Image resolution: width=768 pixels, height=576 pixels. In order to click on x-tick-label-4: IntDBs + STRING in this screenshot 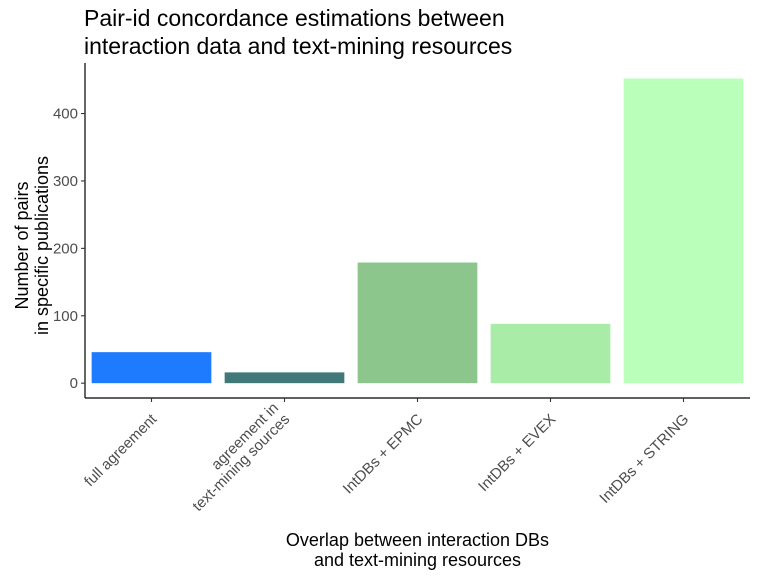, I will do `click(644, 459)`.